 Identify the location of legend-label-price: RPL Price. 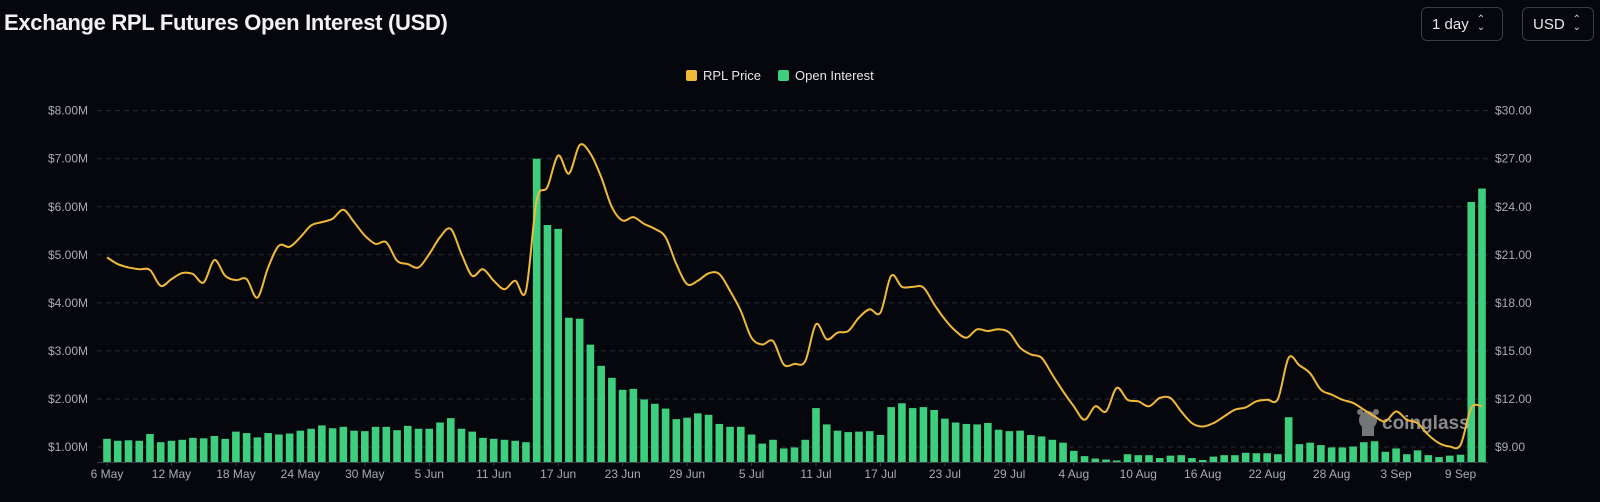
(732, 75).